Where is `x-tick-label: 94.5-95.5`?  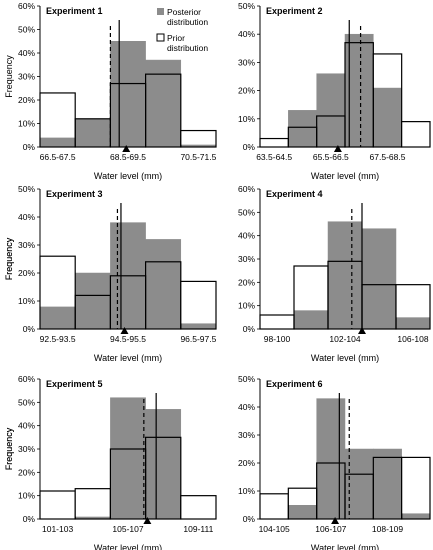
x-tick-label: 94.5-95.5 is located at coordinates (128, 339).